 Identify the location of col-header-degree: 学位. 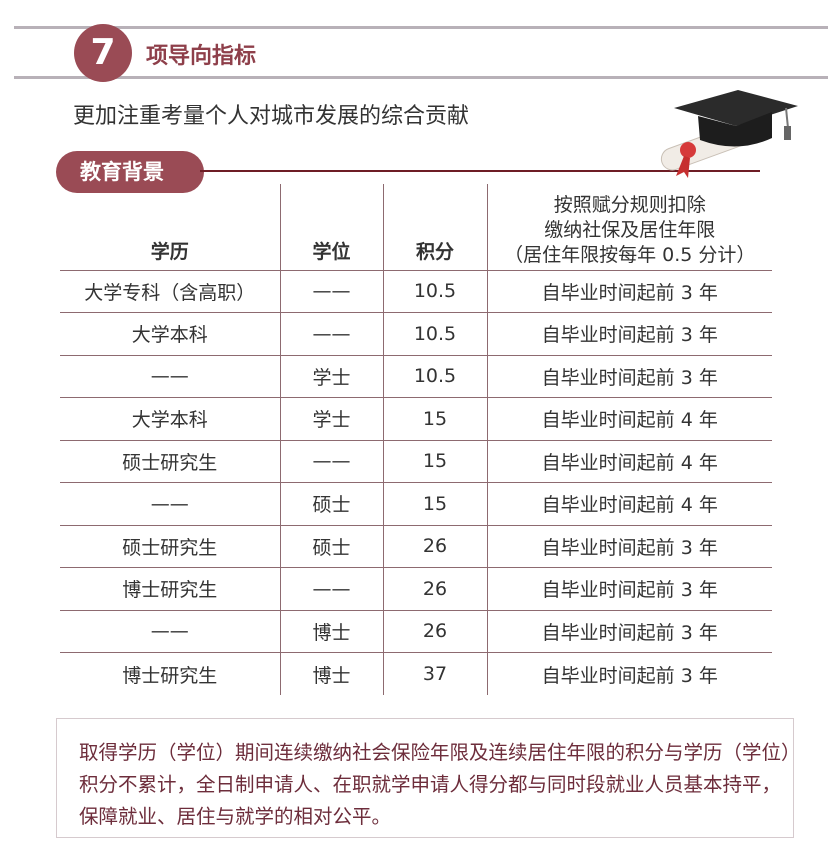
(331, 227).